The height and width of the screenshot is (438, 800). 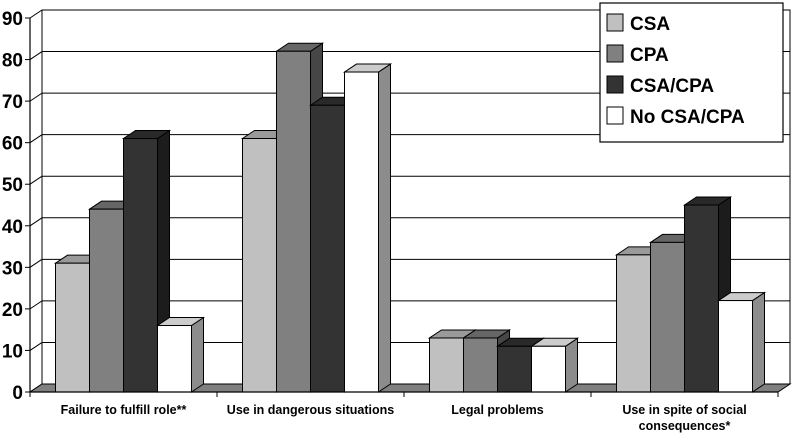 What do you see at coordinates (12, 351) in the screenshot?
I see `y-tick-label: 10` at bounding box center [12, 351].